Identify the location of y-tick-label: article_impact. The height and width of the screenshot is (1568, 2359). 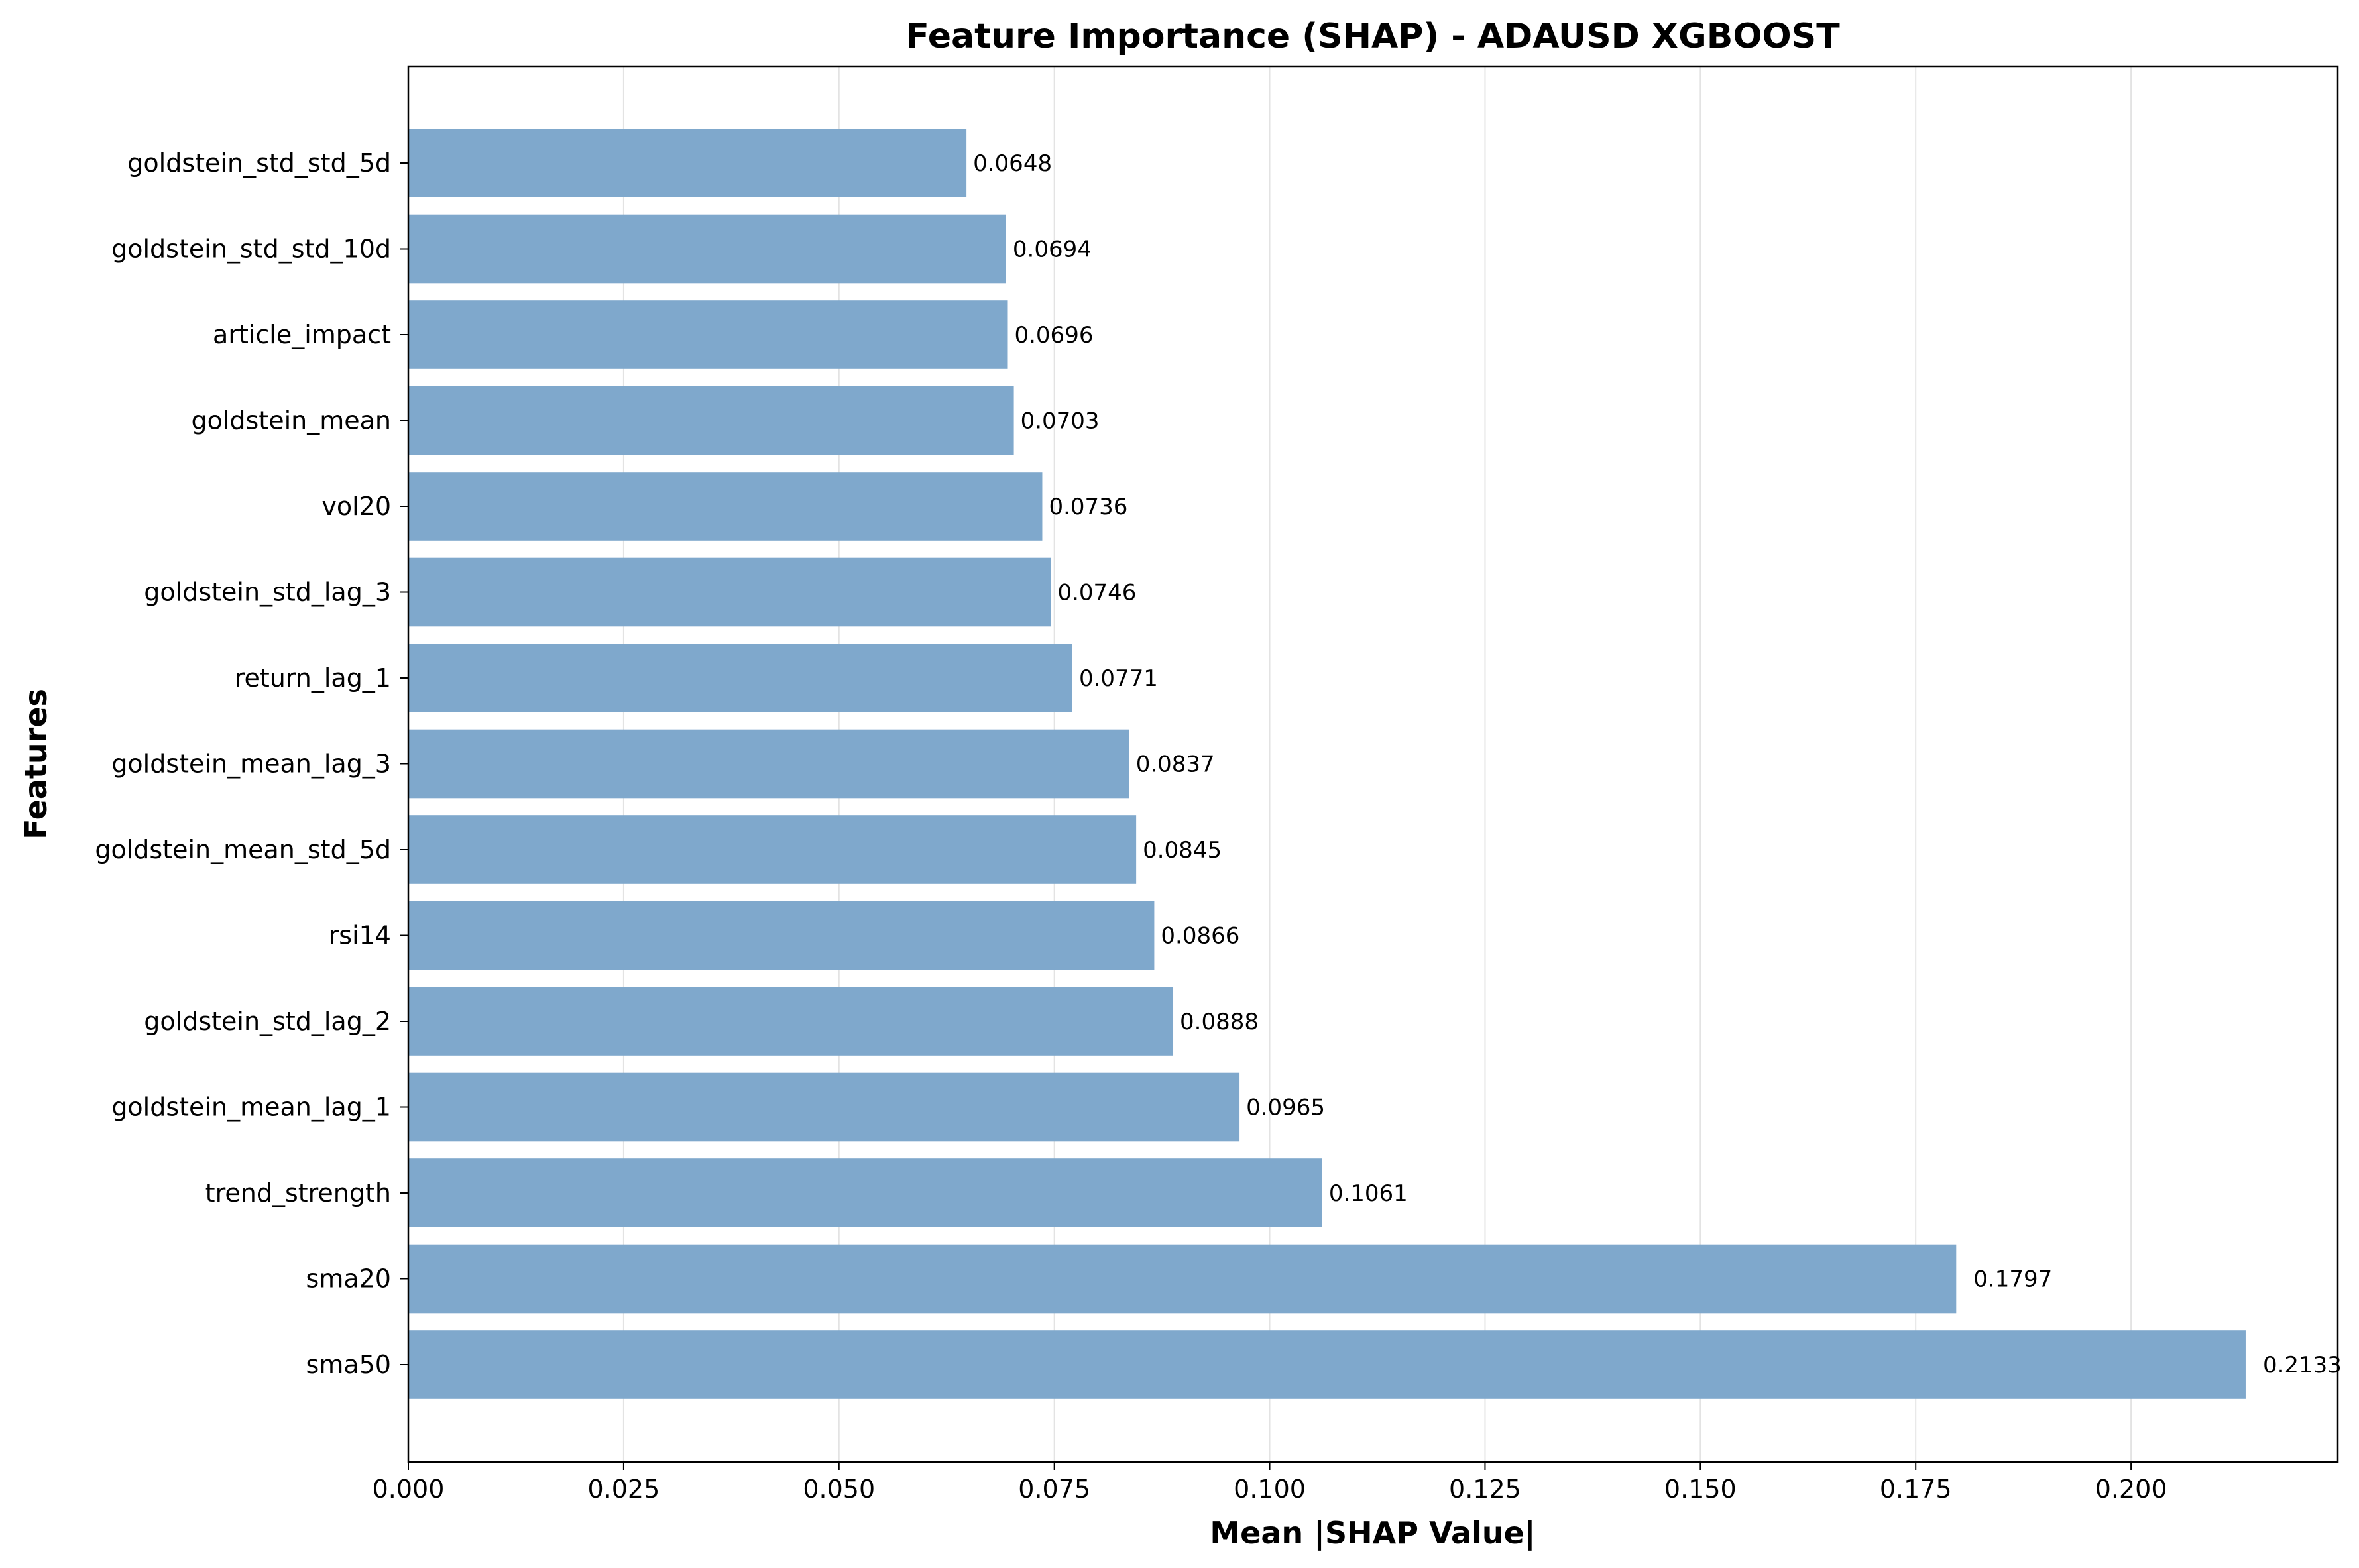
(302, 334).